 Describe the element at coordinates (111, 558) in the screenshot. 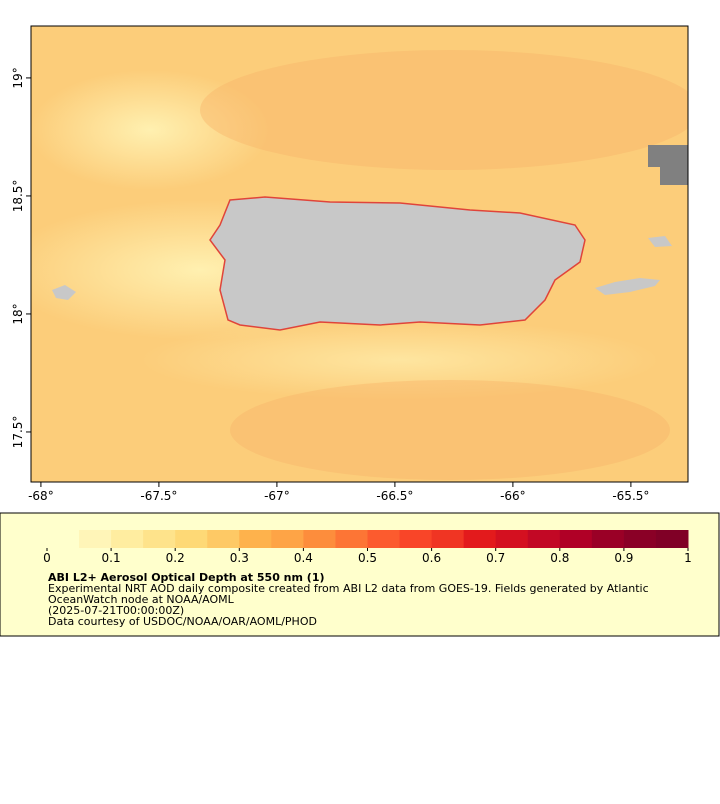

I see `colorbar-tick-label: 0.1` at that location.